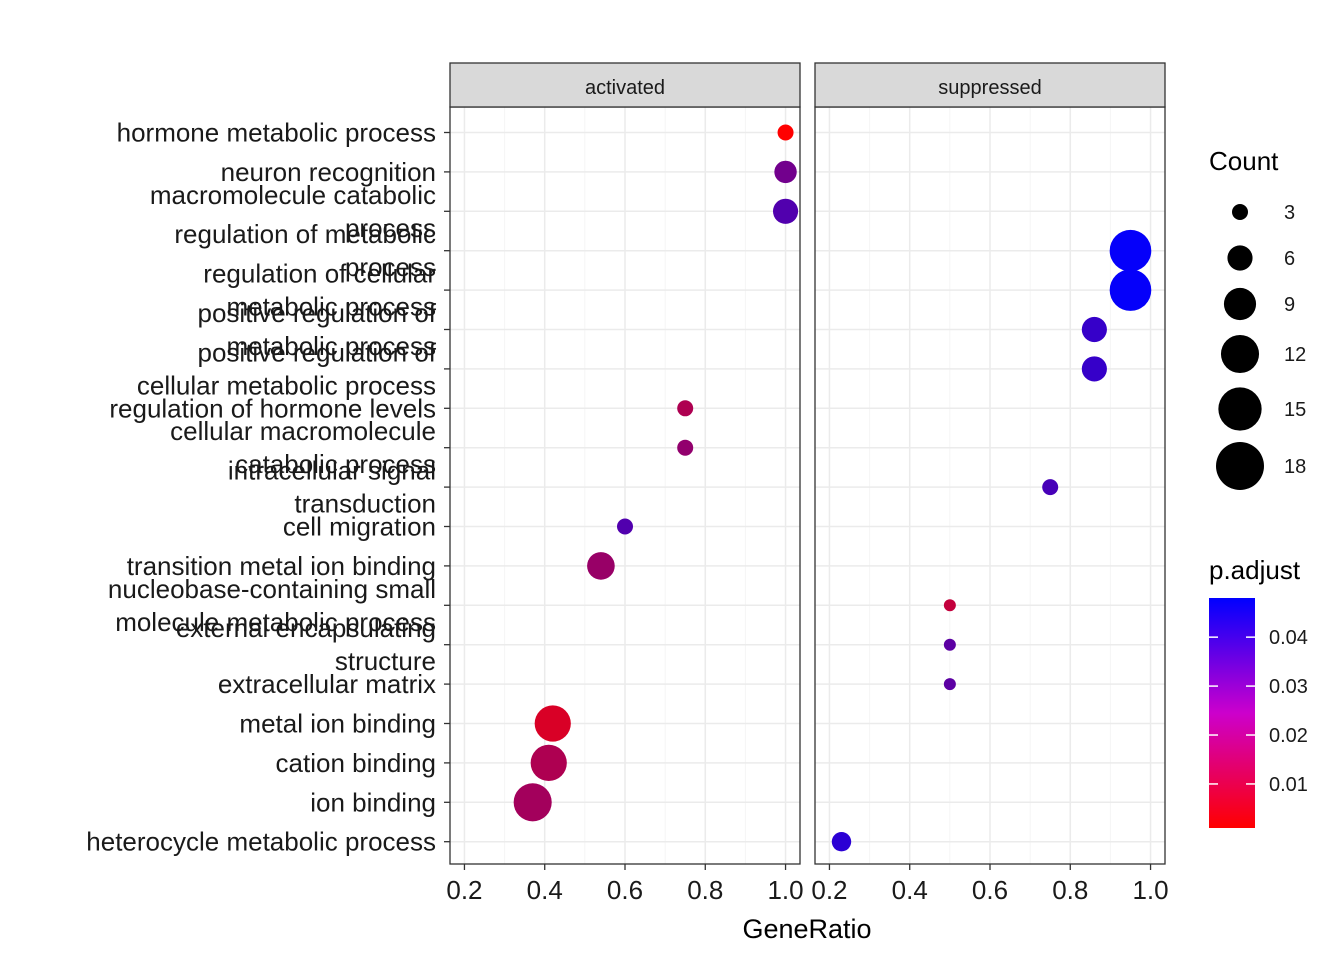 This screenshot has width=1344, height=965. I want to click on x-tick-label-activated: 0.8, so click(705, 890).